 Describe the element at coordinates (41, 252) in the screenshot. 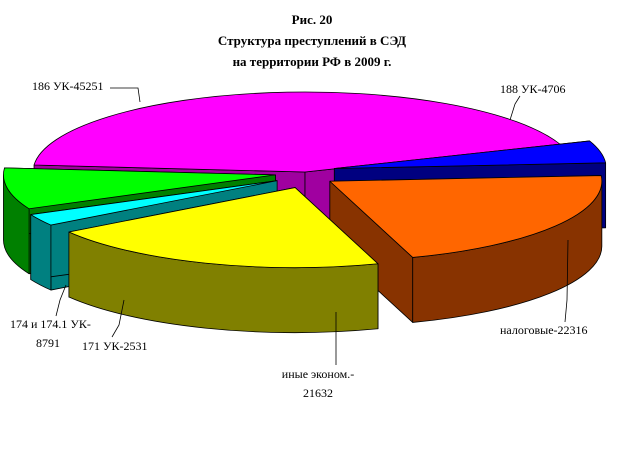

I see `pie-slice-wall` at that location.